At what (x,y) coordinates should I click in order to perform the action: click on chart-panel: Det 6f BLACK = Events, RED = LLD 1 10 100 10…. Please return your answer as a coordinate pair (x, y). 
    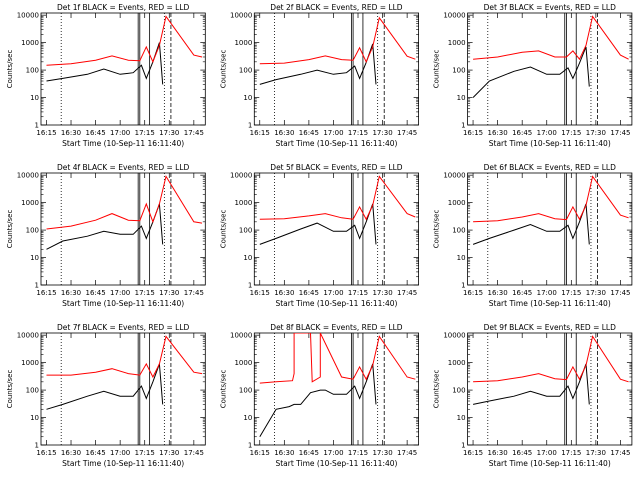
    Looking at the image, I should click on (533, 235).